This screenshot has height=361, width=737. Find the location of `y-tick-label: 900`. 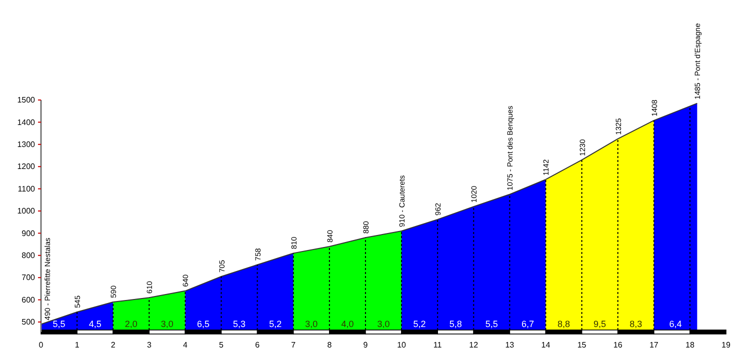

y-tick-label: 900 is located at coordinates (29, 233).